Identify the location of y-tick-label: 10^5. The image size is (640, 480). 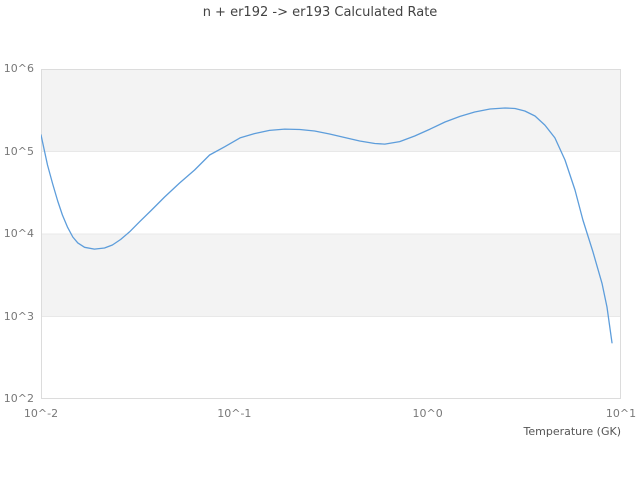
(18, 151).